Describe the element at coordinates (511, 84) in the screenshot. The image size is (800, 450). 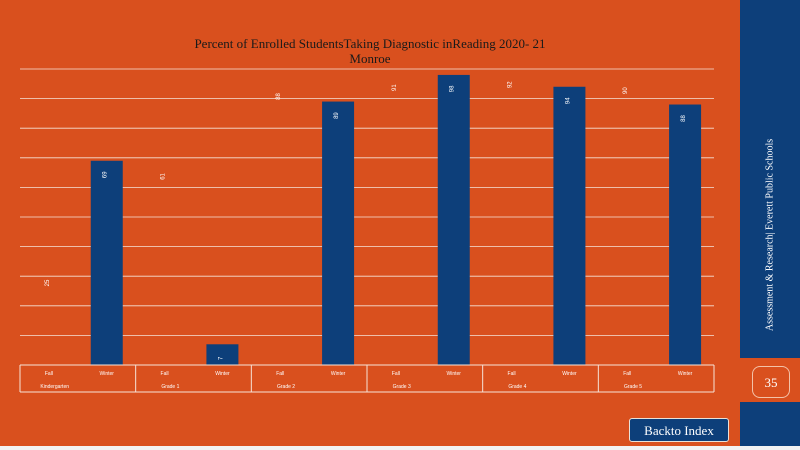
I see `data-label: 92` at that location.